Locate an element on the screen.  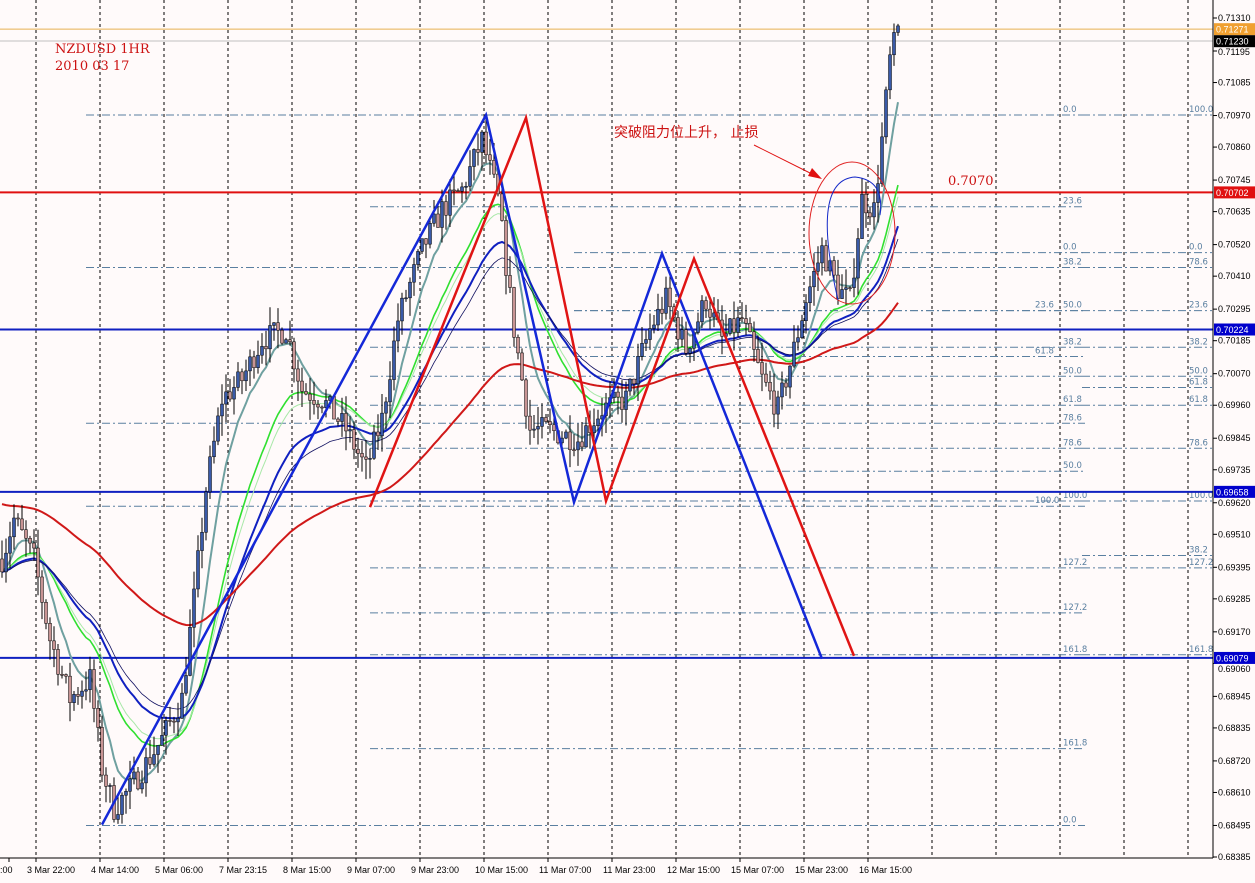
fib-label: 50.0 is located at coordinates (1072, 466).